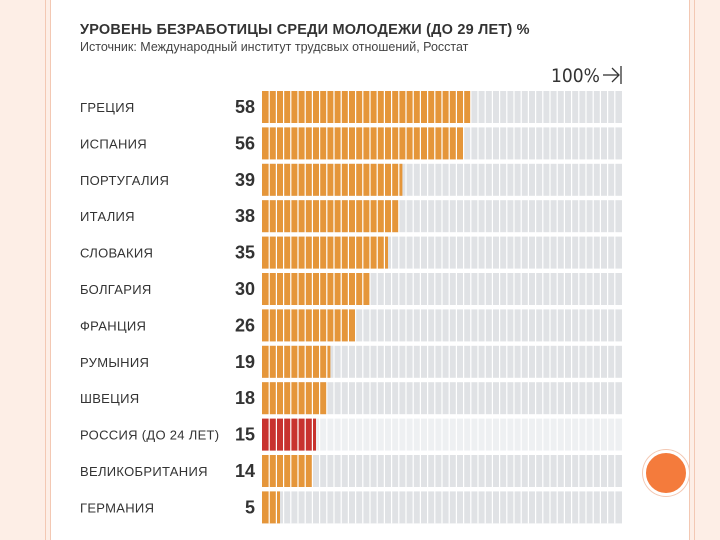 The image size is (720, 540). What do you see at coordinates (107, 107) in the screenshot?
I see `category-label: ГРЕЦИЯ` at bounding box center [107, 107].